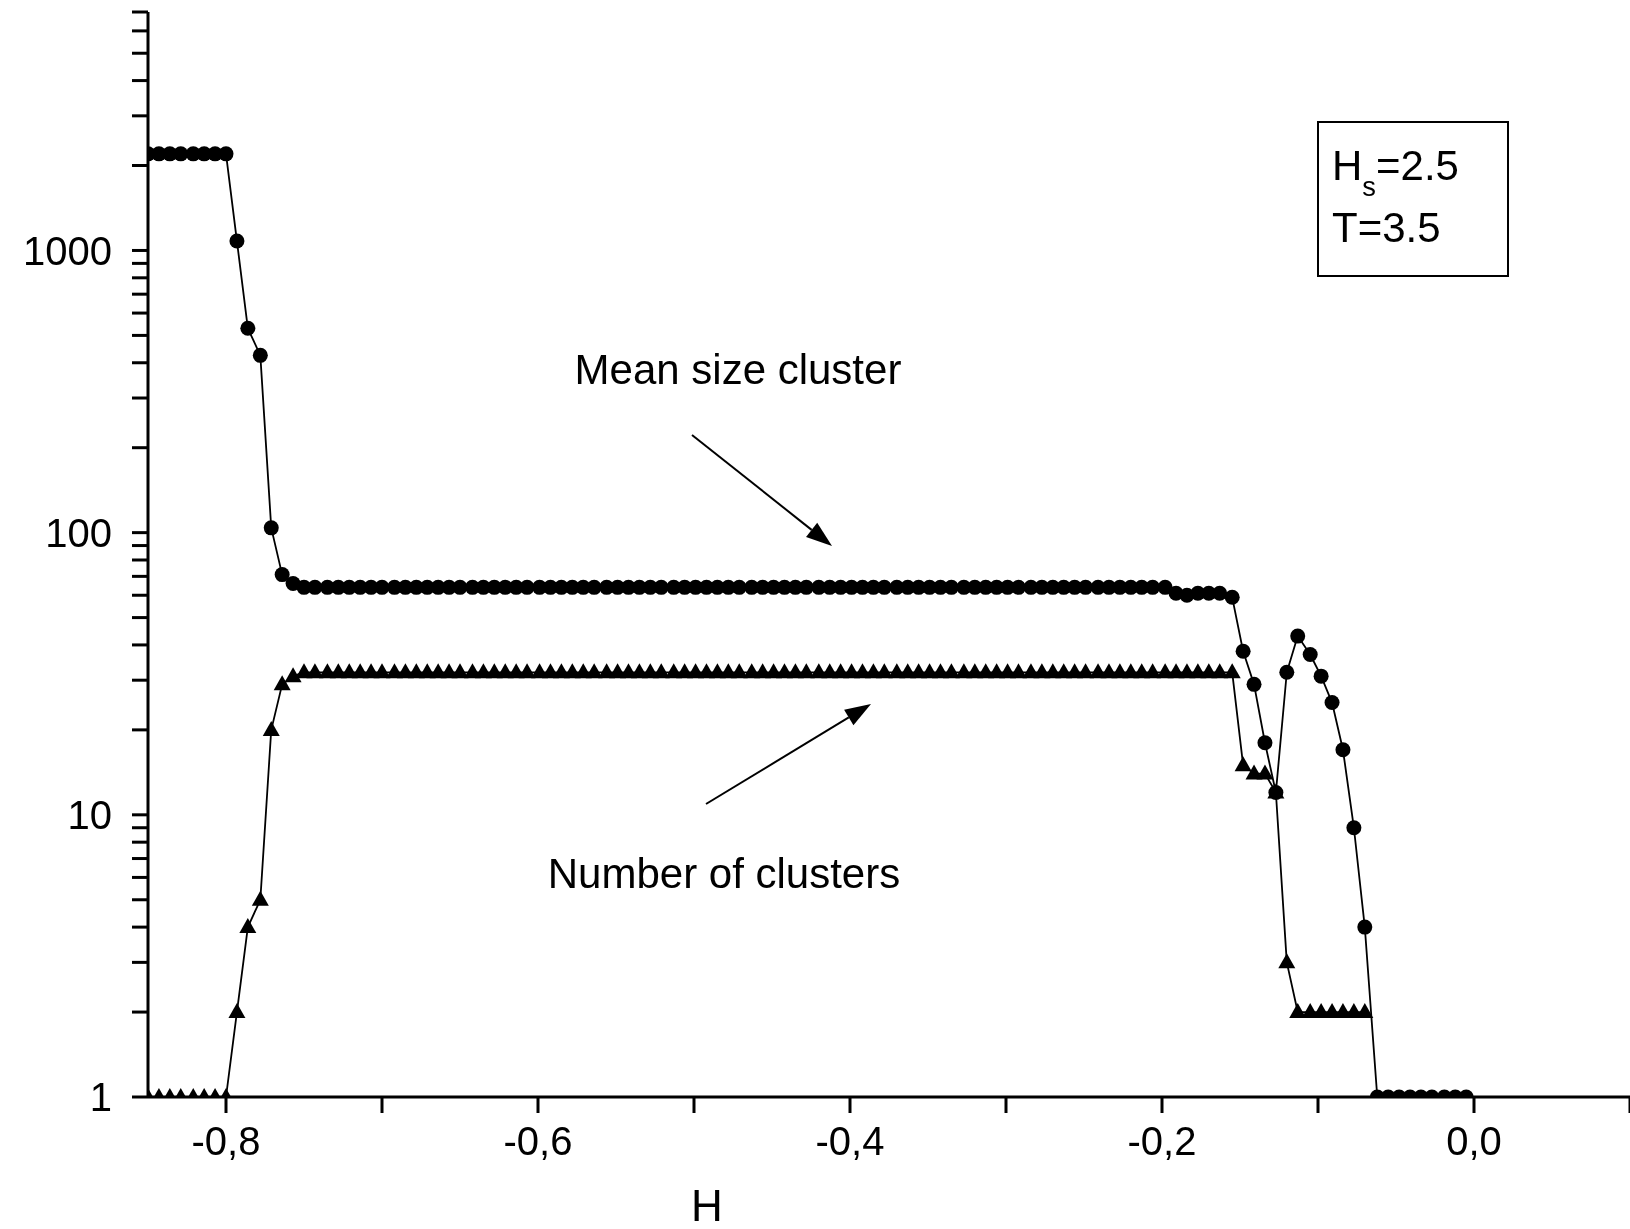 The width and height of the screenshot is (1630, 1229). Describe the element at coordinates (67, 250) in the screenshot. I see `y-tick-label: 1000` at that location.